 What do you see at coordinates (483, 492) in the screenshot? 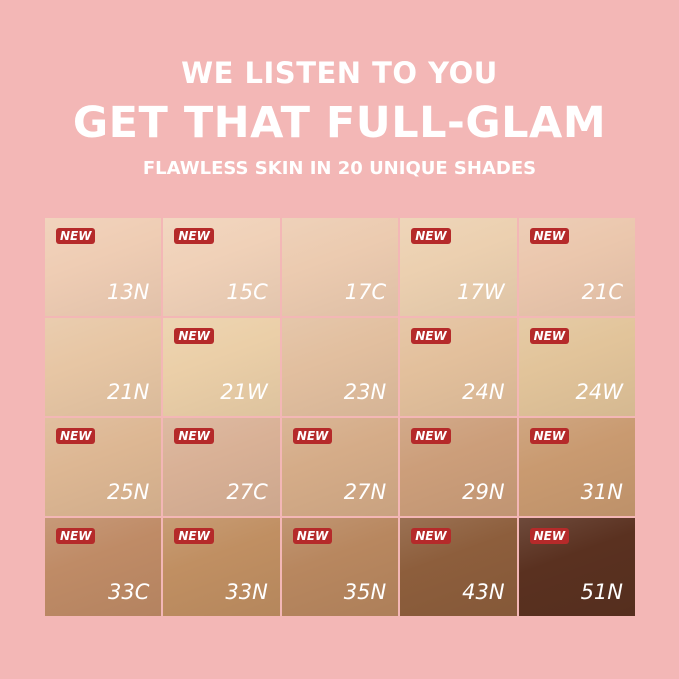
I see `shade-label: 29N` at bounding box center [483, 492].